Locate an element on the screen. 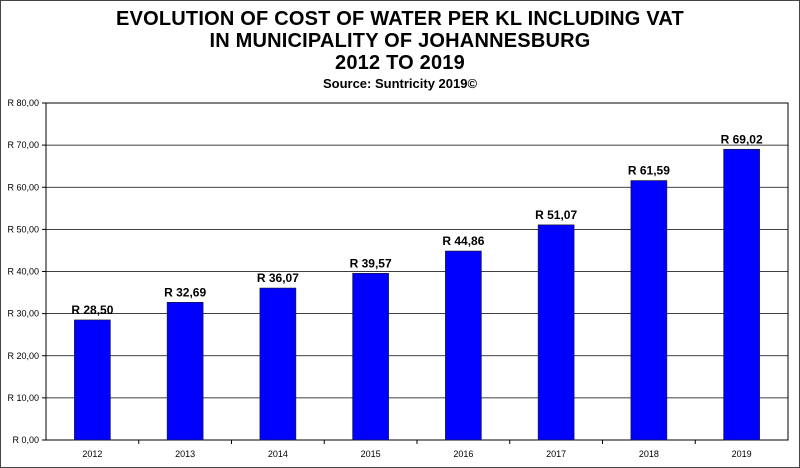  x-tick-label: 2015 is located at coordinates (371, 454).